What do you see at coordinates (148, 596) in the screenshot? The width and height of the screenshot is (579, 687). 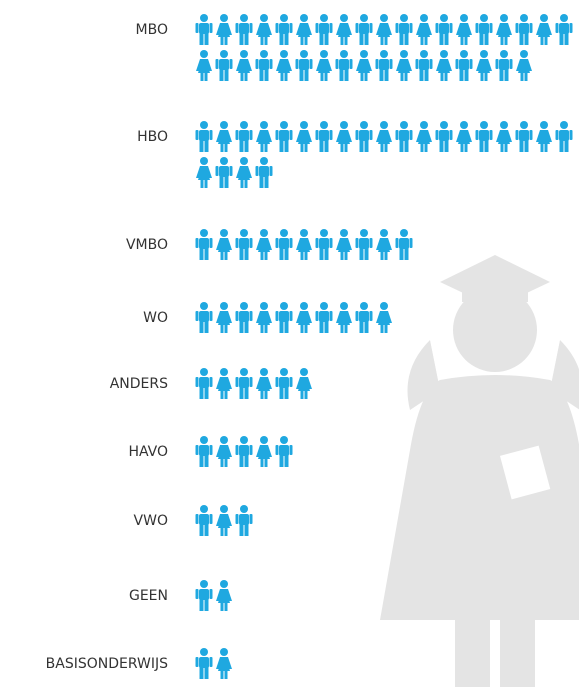 I see `category-label: GEEN` at bounding box center [148, 596].